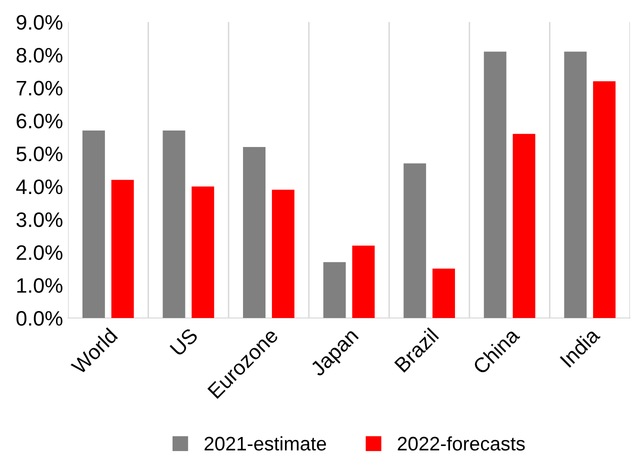 Image resolution: width=641 pixels, height=466 pixels. Describe the element at coordinates (461, 443) in the screenshot. I see `legend-label: 2022-forecasts` at that location.